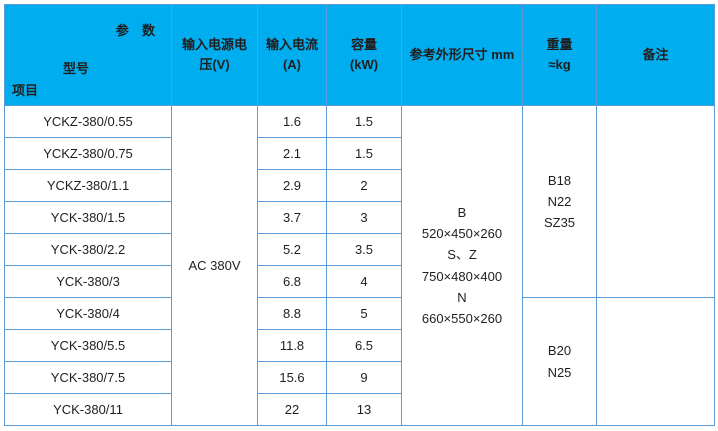  What do you see at coordinates (559, 361) in the screenshot?
I see `weight-cell-group2: B20 N25` at bounding box center [559, 361].